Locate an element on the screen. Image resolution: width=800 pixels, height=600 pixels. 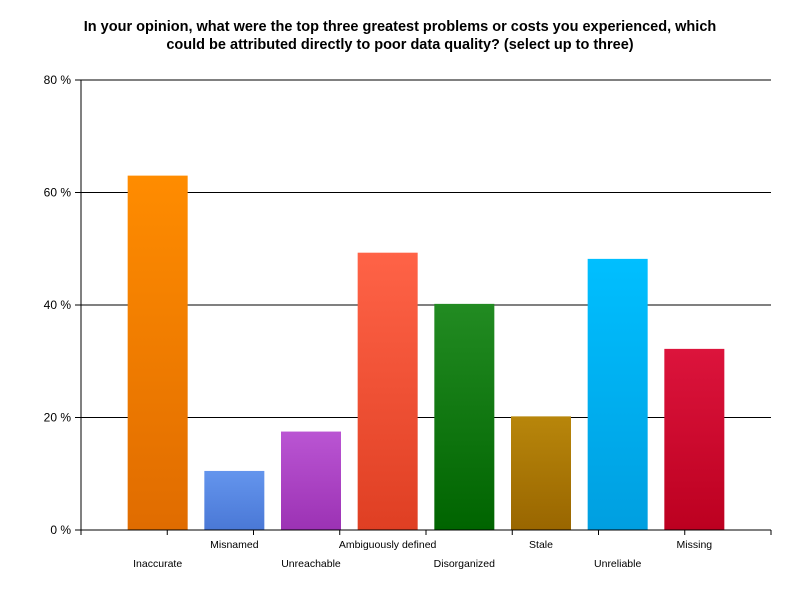
y-tick-label: 20 % is located at coordinates (58, 418).